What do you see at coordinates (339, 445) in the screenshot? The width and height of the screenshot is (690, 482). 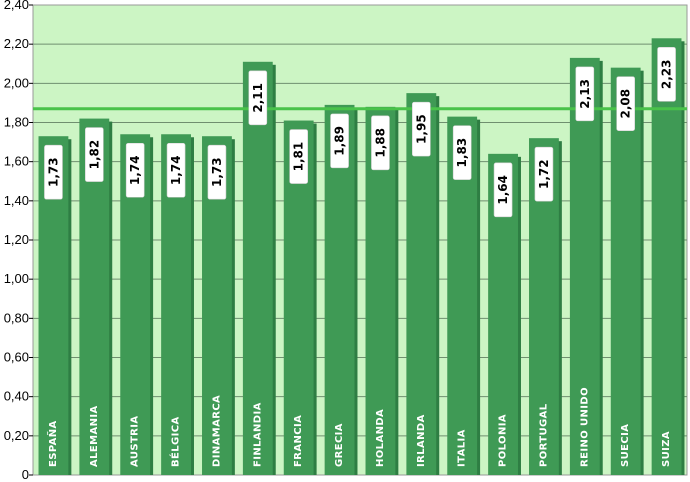 I see `category-label: GRECIA` at bounding box center [339, 445].